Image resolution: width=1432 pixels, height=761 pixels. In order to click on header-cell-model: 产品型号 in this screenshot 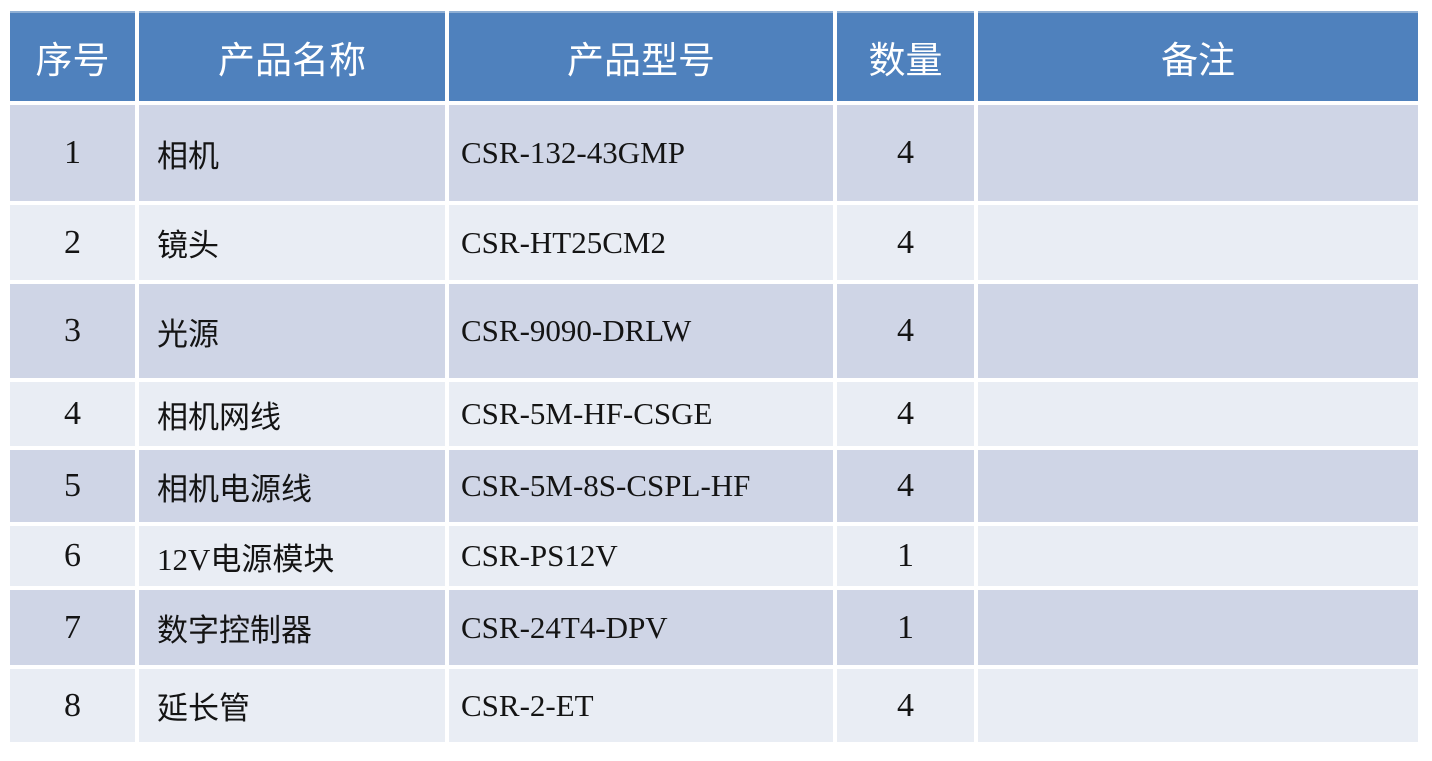, I will do `click(641, 56)`.